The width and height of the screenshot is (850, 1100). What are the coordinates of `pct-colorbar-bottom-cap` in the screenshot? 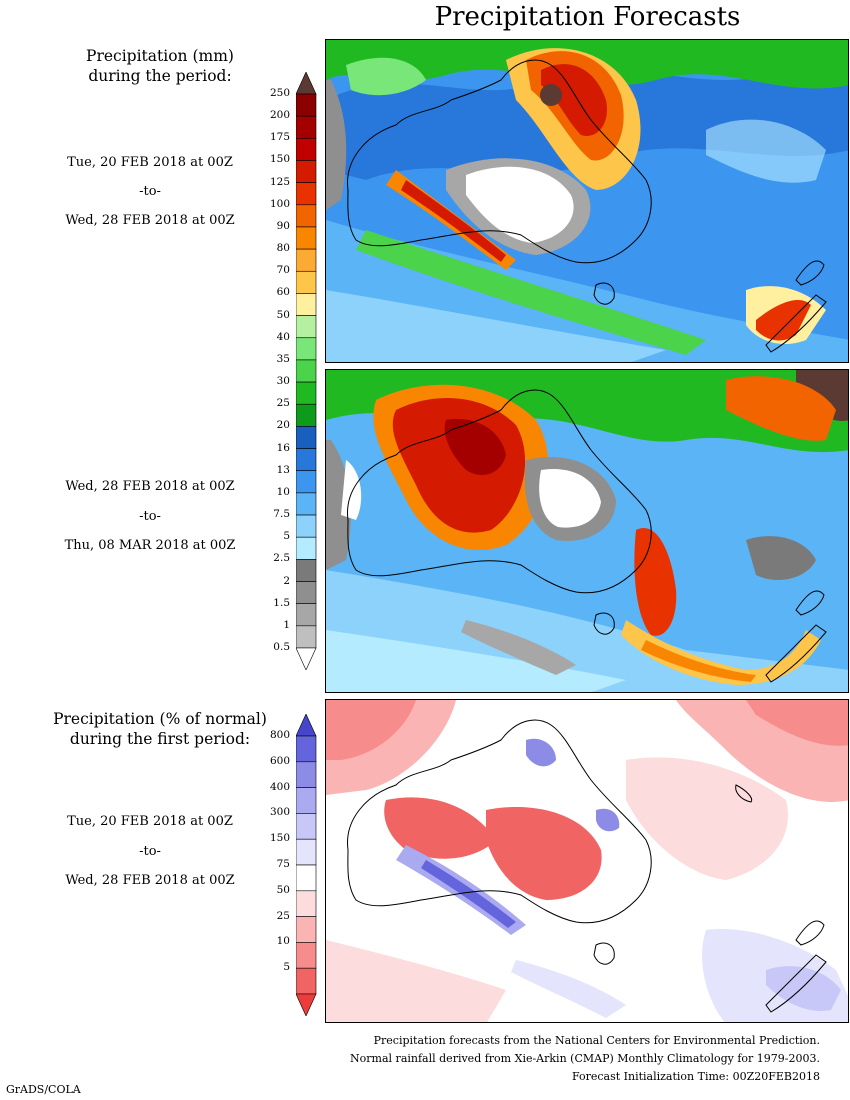 It's located at (306, 1004).